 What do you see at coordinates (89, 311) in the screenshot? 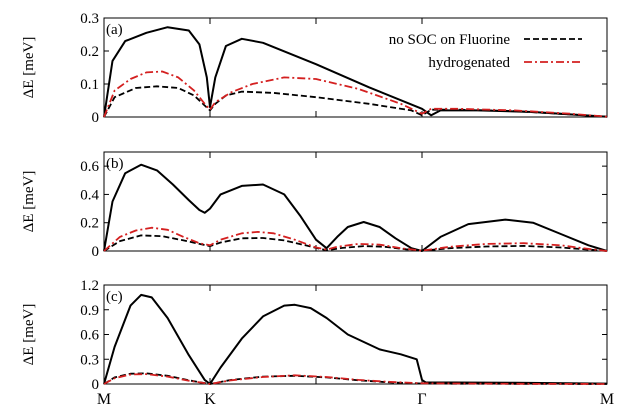
I see `y-tick-label: 0.9` at bounding box center [89, 311].